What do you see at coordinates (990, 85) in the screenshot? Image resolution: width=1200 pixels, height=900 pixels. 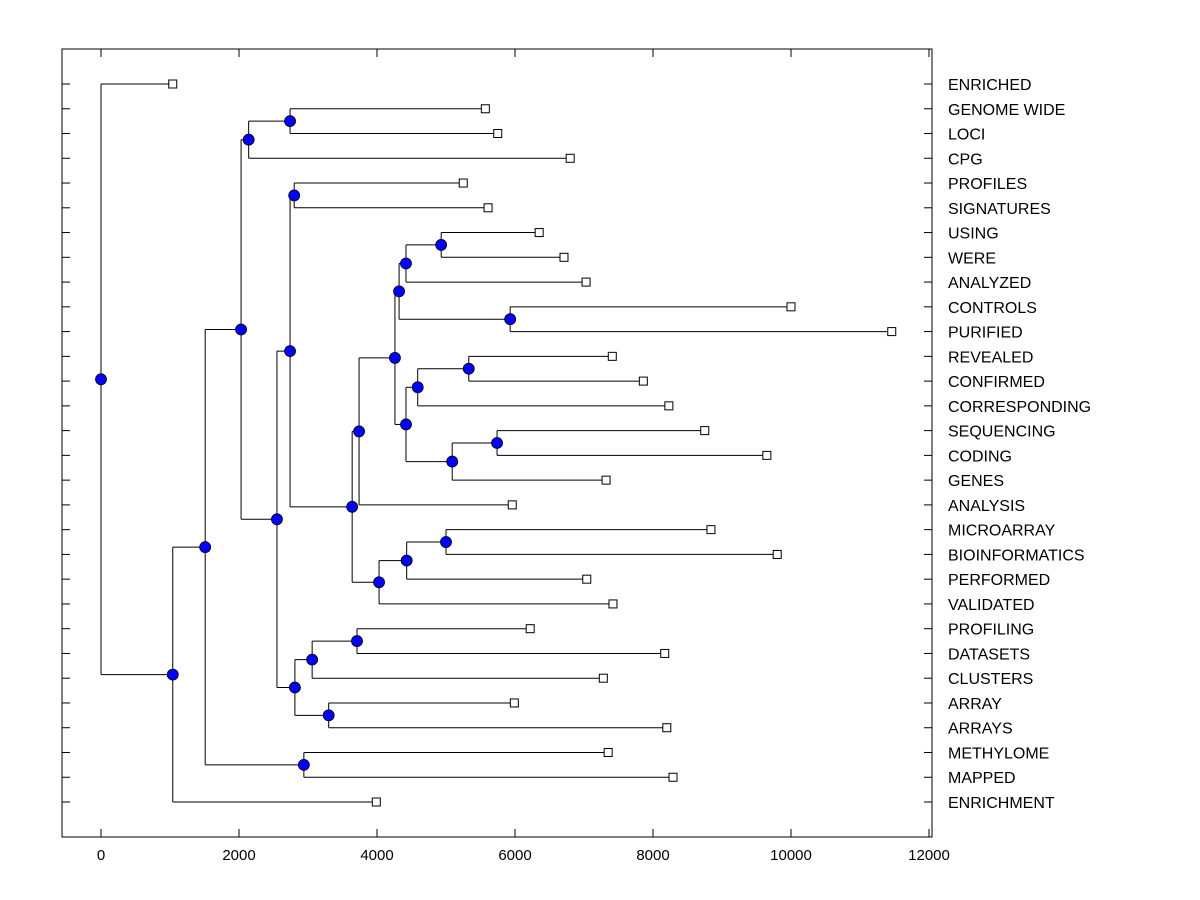 I see `leaf-label: ENRICHED` at bounding box center [990, 85].